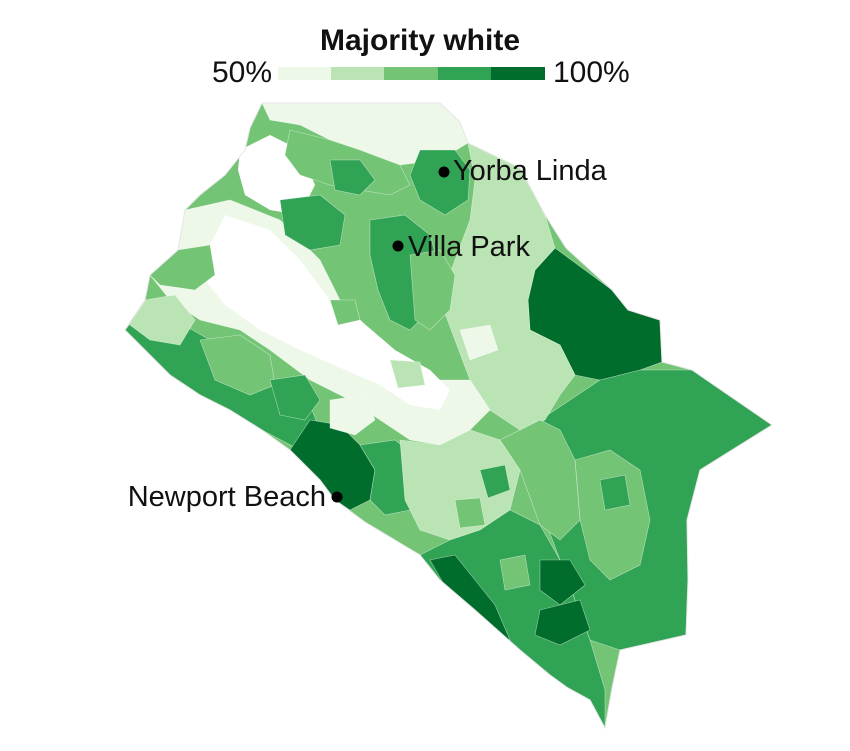 The height and width of the screenshot is (751, 850). Describe the element at coordinates (337, 497) in the screenshot. I see `newport-beach-marker` at that location.